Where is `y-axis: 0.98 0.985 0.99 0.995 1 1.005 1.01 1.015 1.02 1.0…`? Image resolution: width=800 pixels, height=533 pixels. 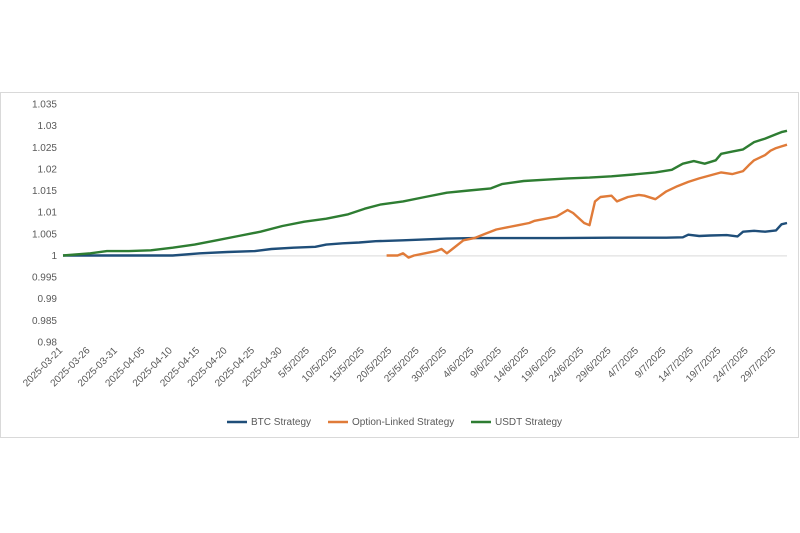 y-axis: 0.98 0.985 0.99 0.995 1 1.005 1.01 1.015 1.02 1.0… is located at coordinates (44, 224).